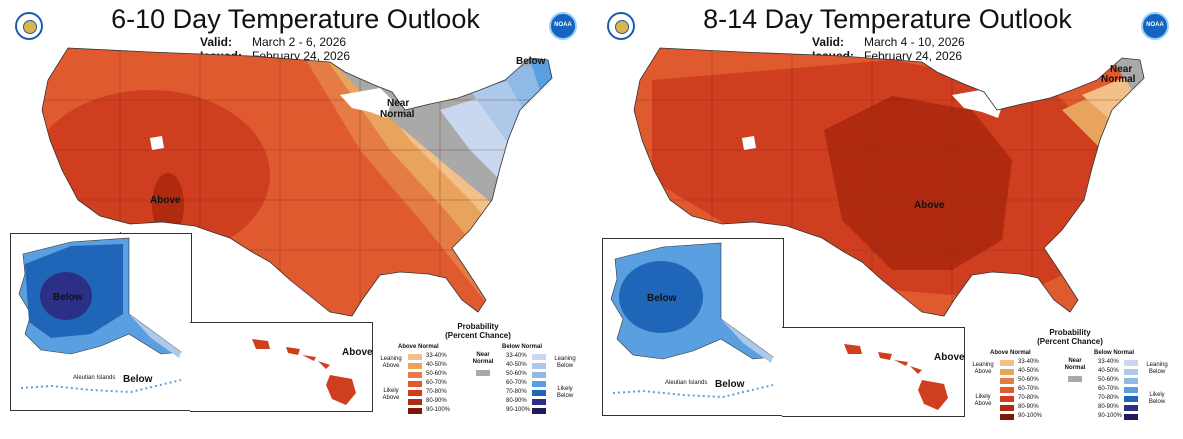 The image size is (1183, 439). I want to click on panel-title: 6-10 Day Temperature Outlook, so click(295, 19).